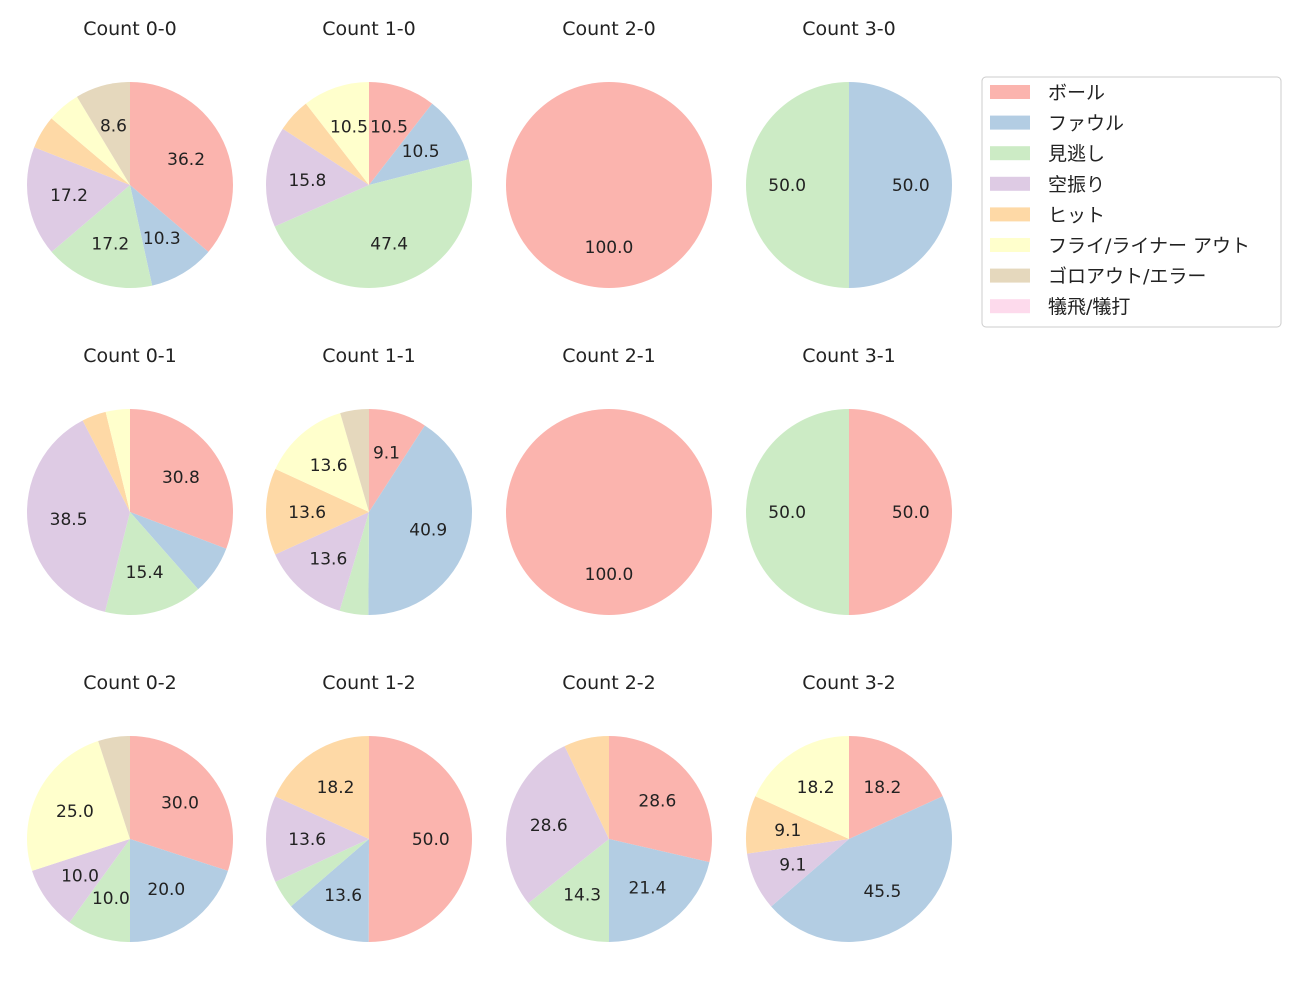  What do you see at coordinates (307, 181) in the screenshot?
I see `slice-label: 15.8` at bounding box center [307, 181].